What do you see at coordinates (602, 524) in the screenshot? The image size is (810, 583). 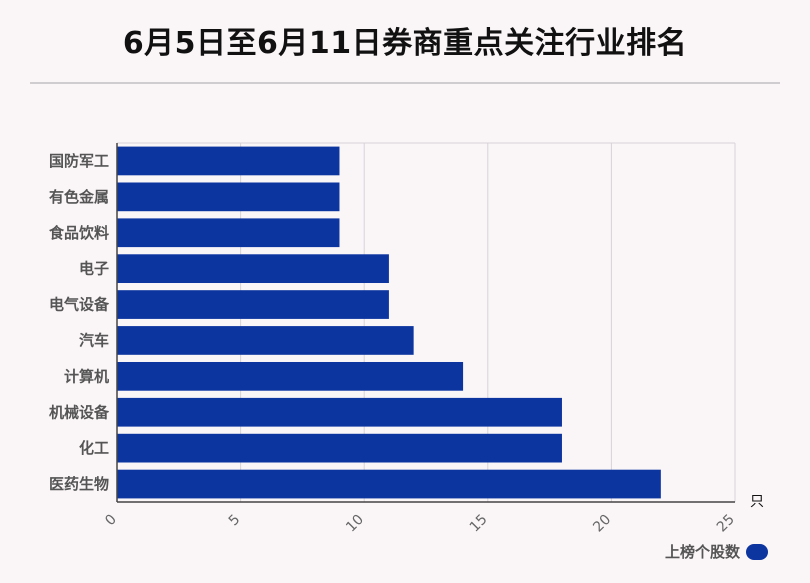 I see `x-tick-label-4: 20` at bounding box center [602, 524].